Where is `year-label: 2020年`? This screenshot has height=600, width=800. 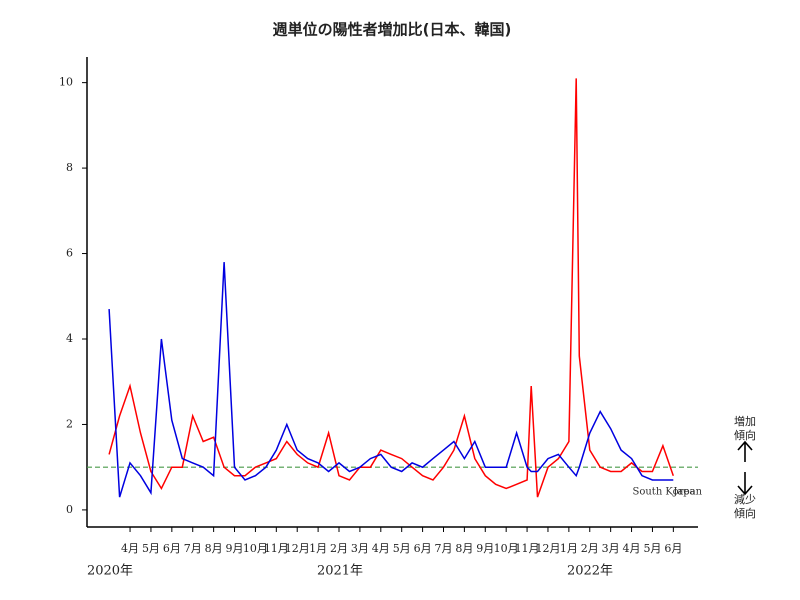 year-label: 2020年 is located at coordinates (110, 571).